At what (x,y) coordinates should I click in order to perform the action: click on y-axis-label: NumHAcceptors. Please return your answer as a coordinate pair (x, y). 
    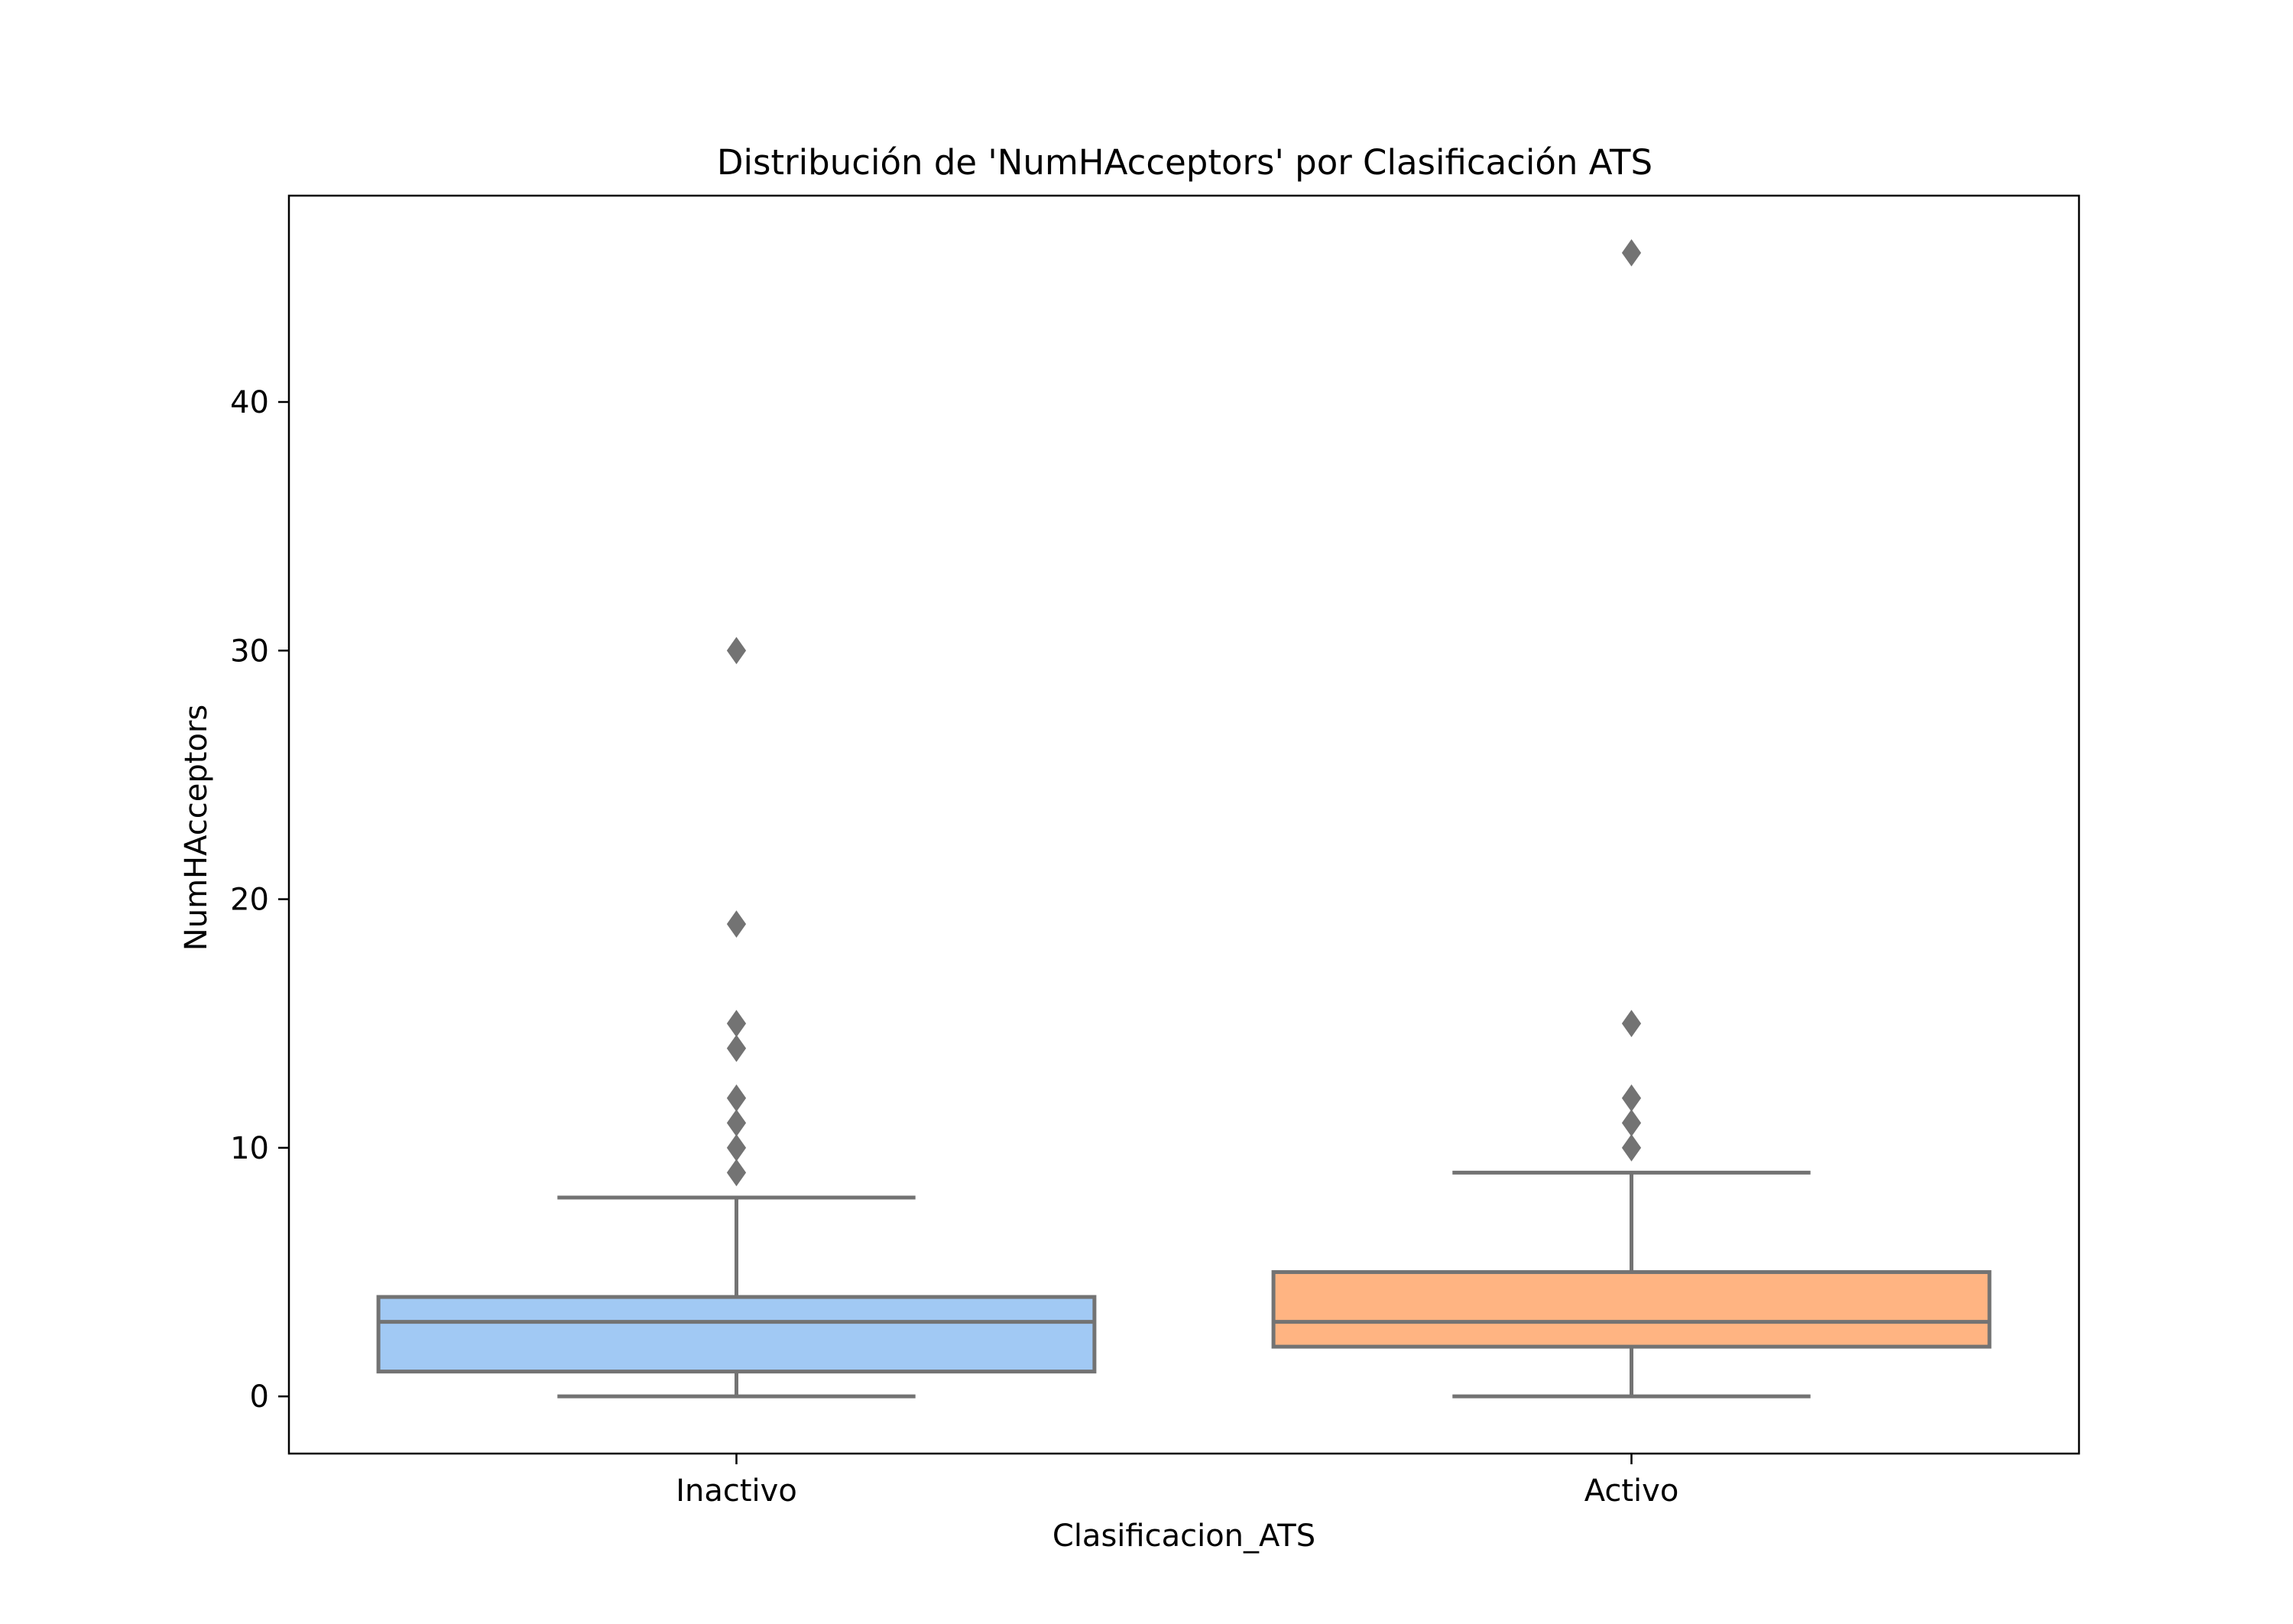
    Looking at the image, I should click on (196, 828).